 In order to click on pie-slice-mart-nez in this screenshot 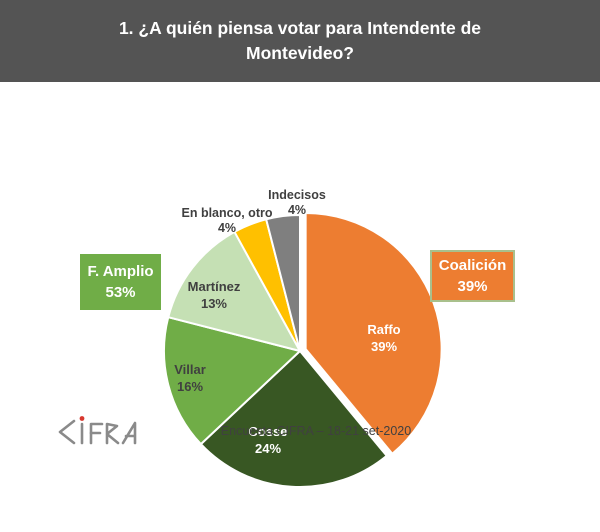, I will do `click(234, 291)`.